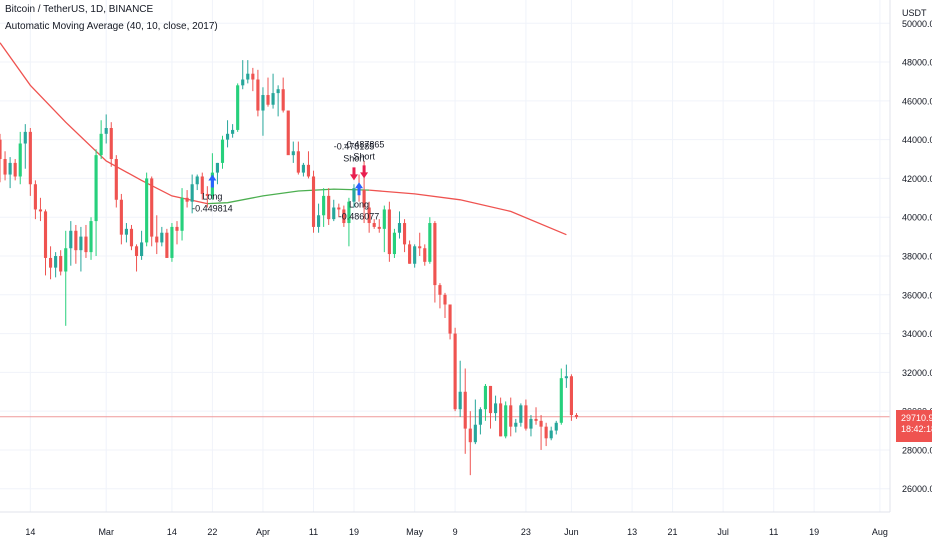 This screenshot has height=550, width=932. I want to click on short-signal: Short -0.487865, so click(364, 159).